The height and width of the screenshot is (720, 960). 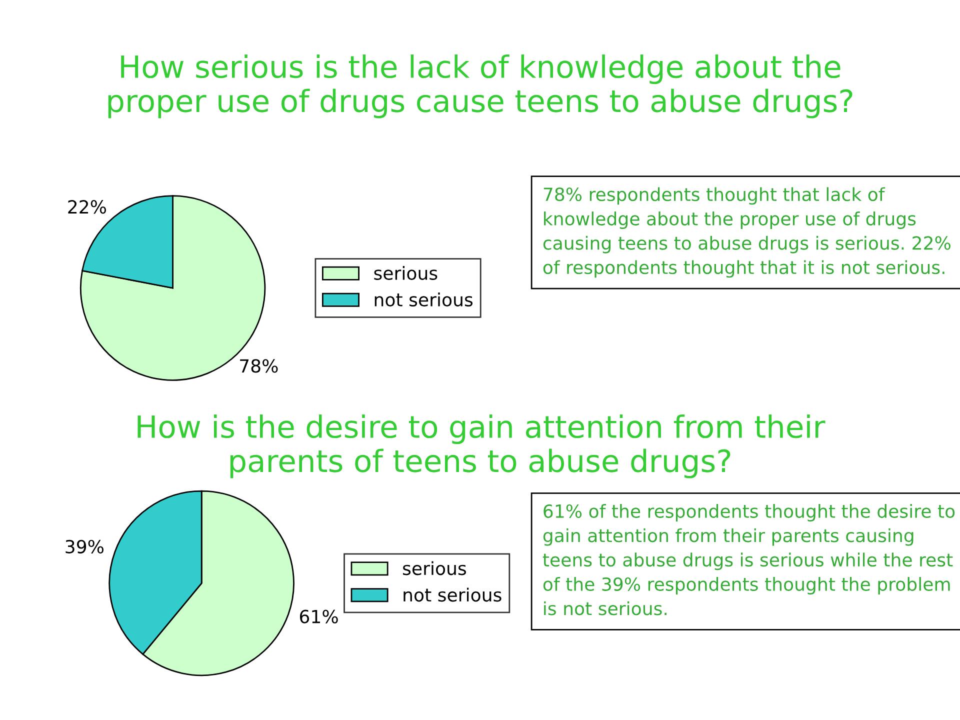 I want to click on data-label: 39%, so click(x=85, y=547).